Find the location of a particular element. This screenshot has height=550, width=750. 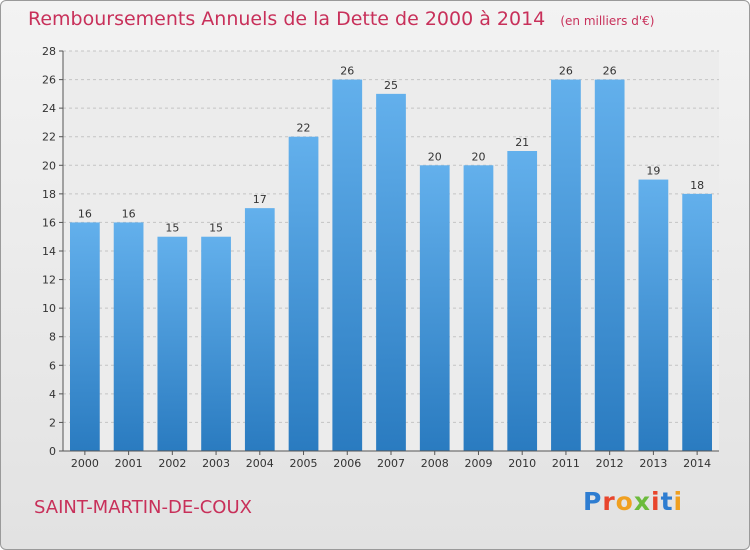

y-tick-label: 10 is located at coordinates (49, 308).